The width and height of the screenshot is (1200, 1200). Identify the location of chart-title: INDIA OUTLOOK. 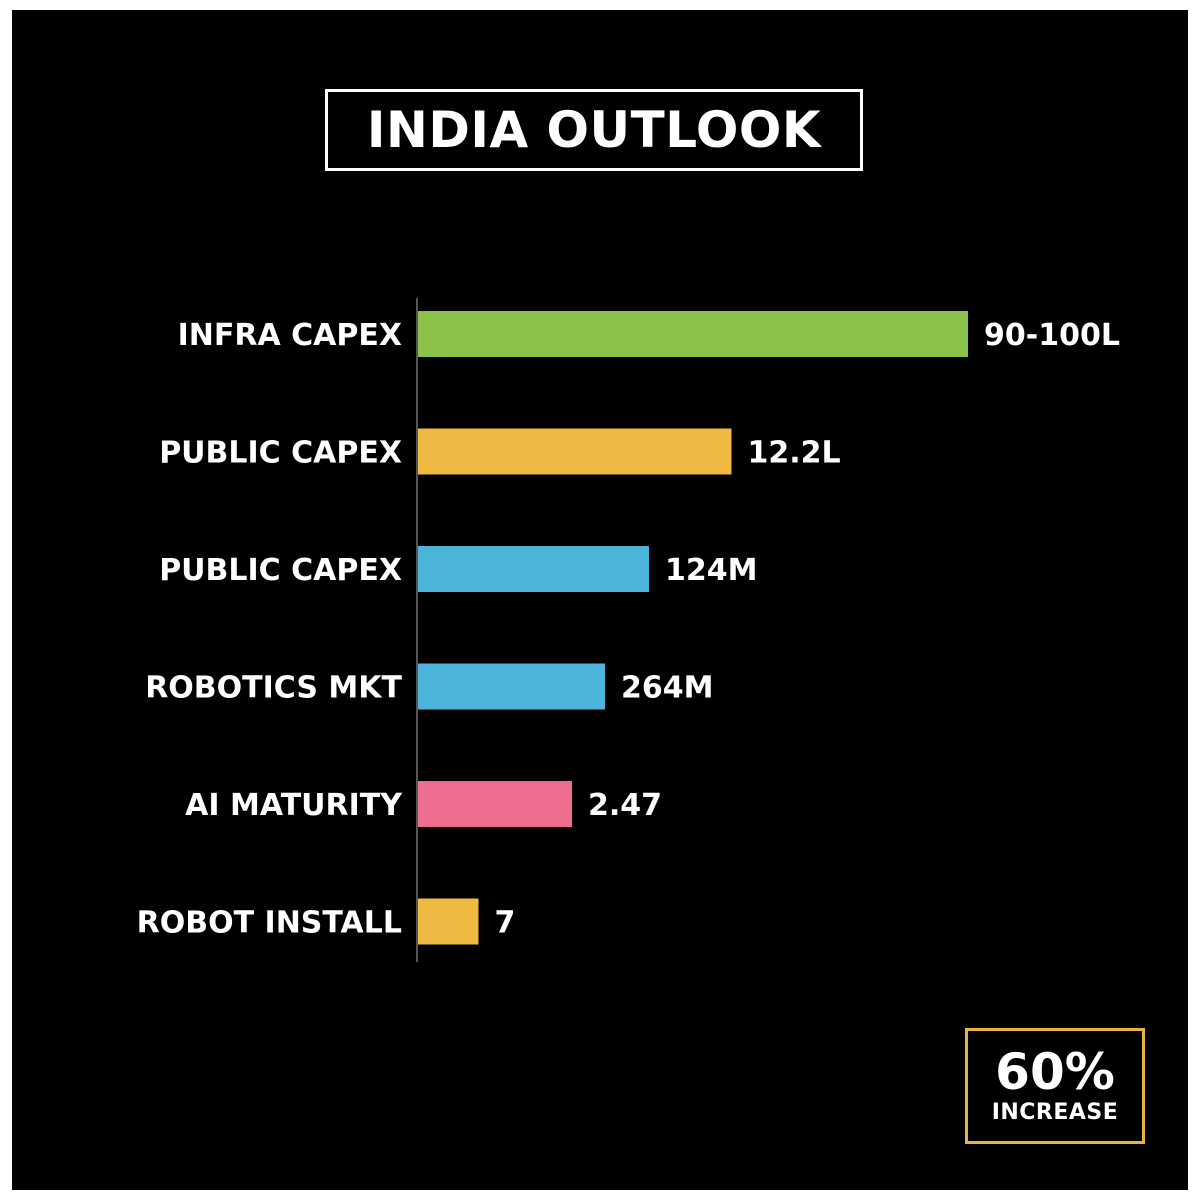
(594, 130).